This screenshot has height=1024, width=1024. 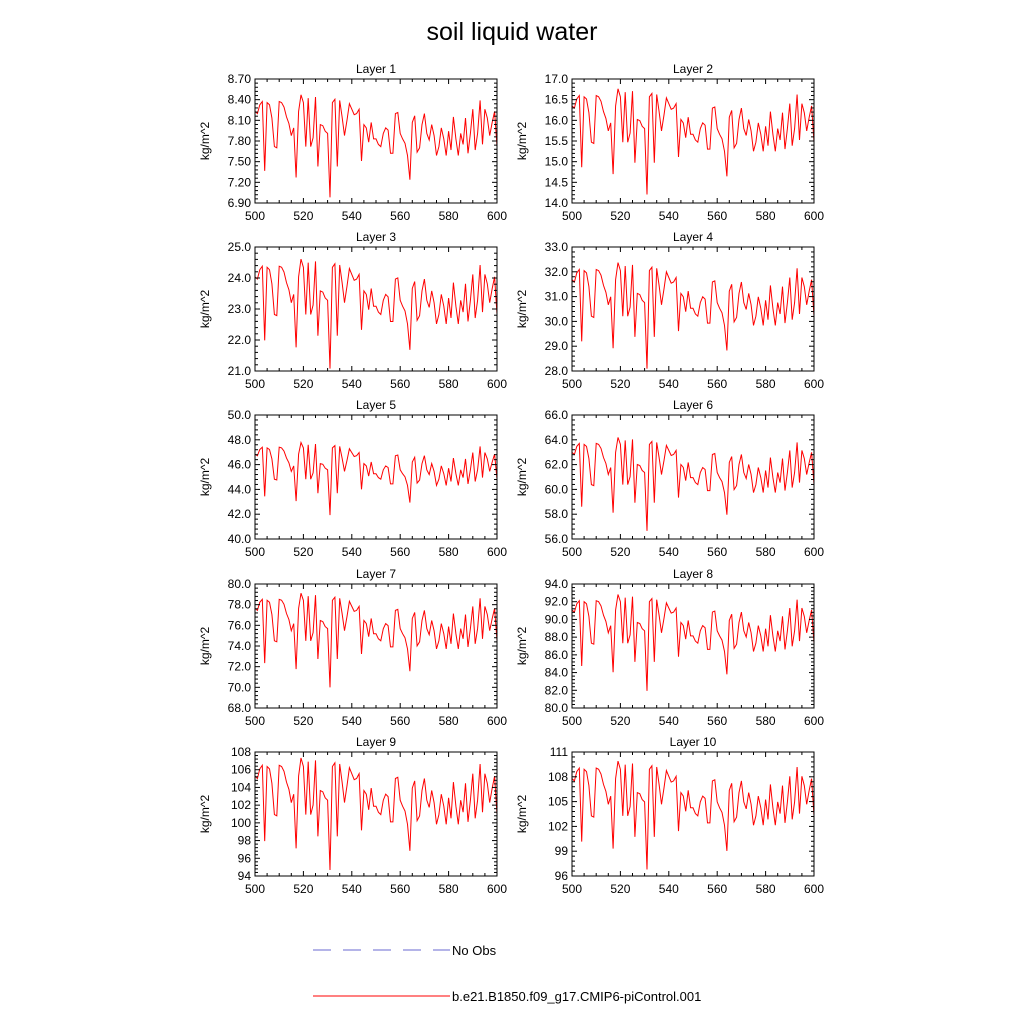 What do you see at coordinates (241, 805) in the screenshot?
I see `y-tick-label: 102` at bounding box center [241, 805].